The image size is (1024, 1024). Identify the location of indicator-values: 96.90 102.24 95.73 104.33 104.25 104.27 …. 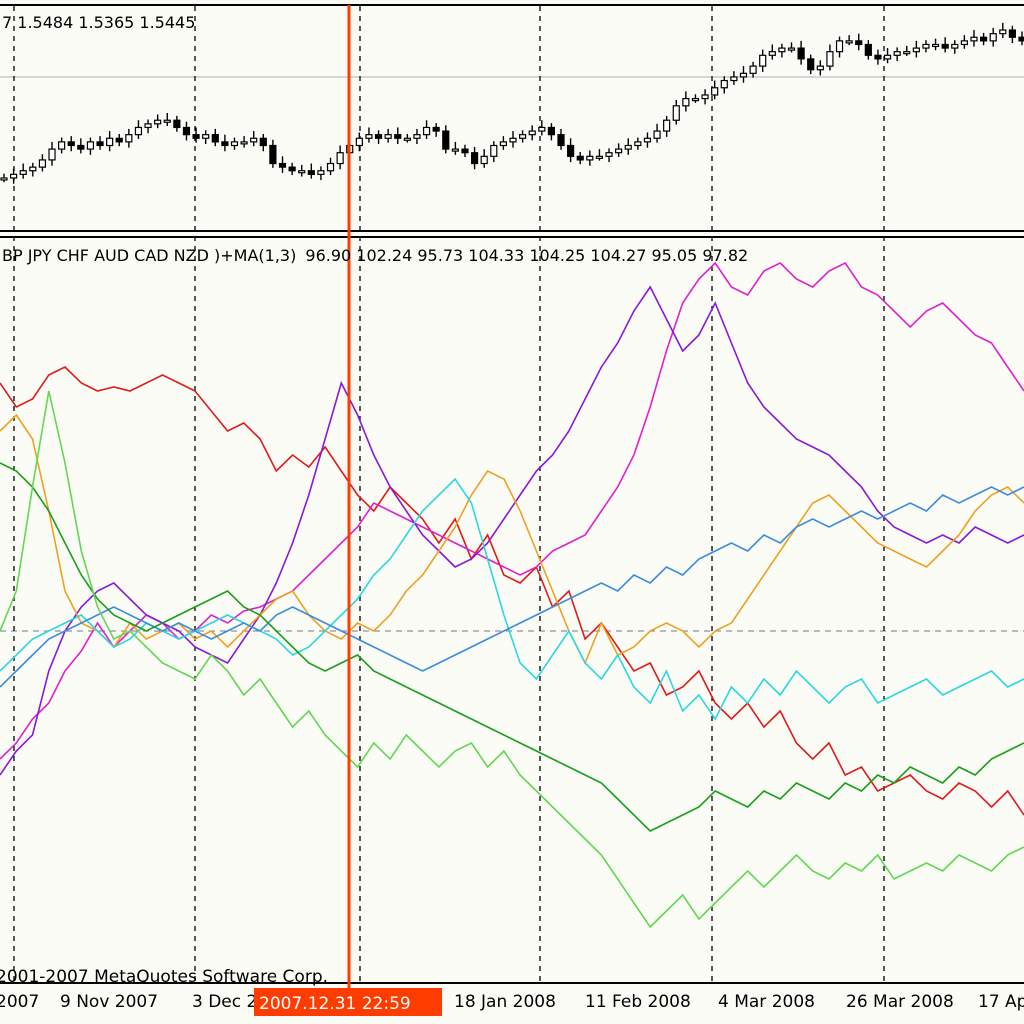
(524, 255).